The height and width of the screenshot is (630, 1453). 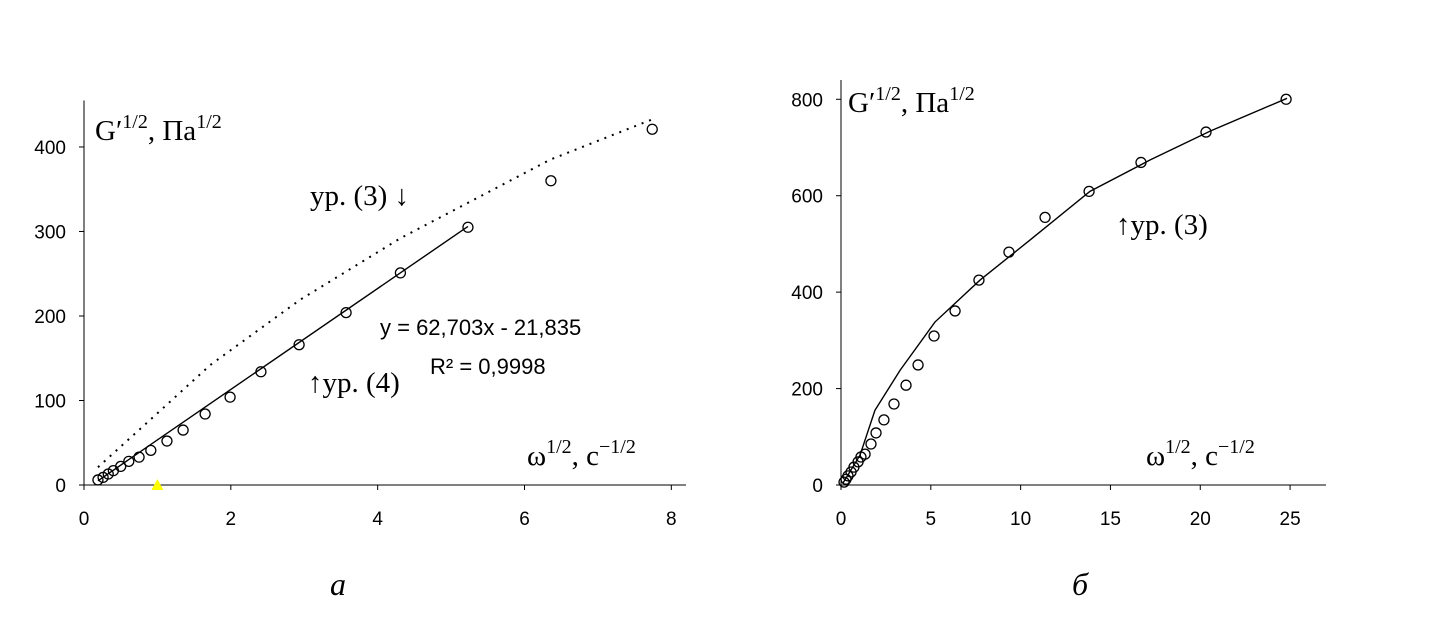 What do you see at coordinates (359, 196) in the screenshot?
I see `annotation: ур. (3) ↓` at bounding box center [359, 196].